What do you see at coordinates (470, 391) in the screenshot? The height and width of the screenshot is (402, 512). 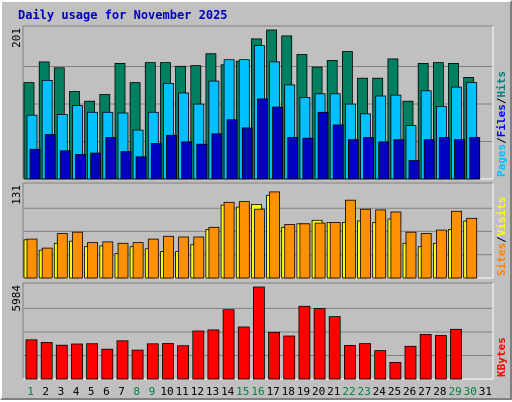 I see `x-tick-label-30: 30` at bounding box center [470, 391].